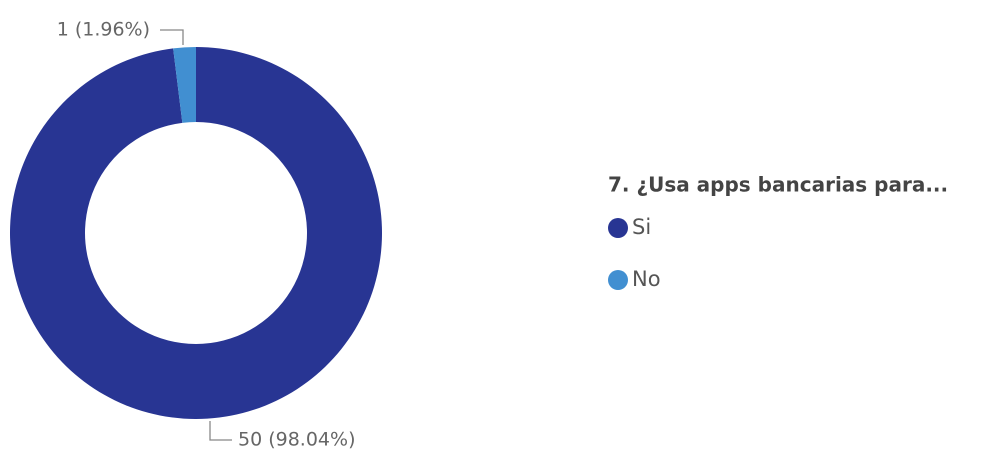  What do you see at coordinates (184, 85) in the screenshot?
I see `donut-slice` at bounding box center [184, 85].